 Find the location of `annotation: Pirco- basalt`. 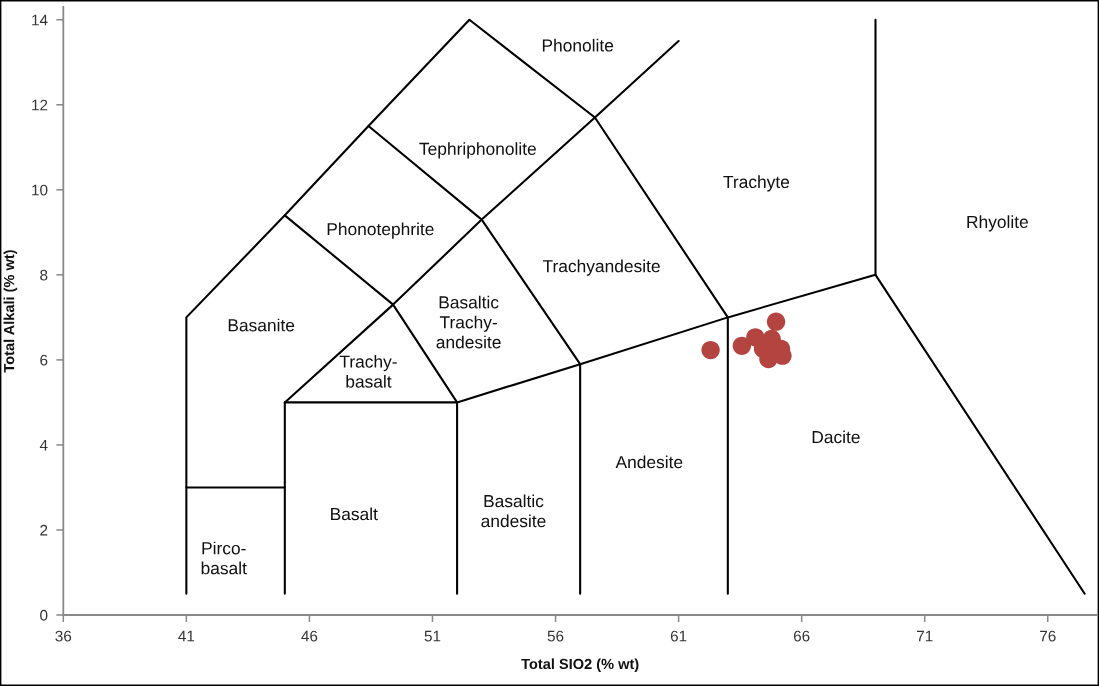

annotation: Pirco- basalt is located at coordinates (224, 558).